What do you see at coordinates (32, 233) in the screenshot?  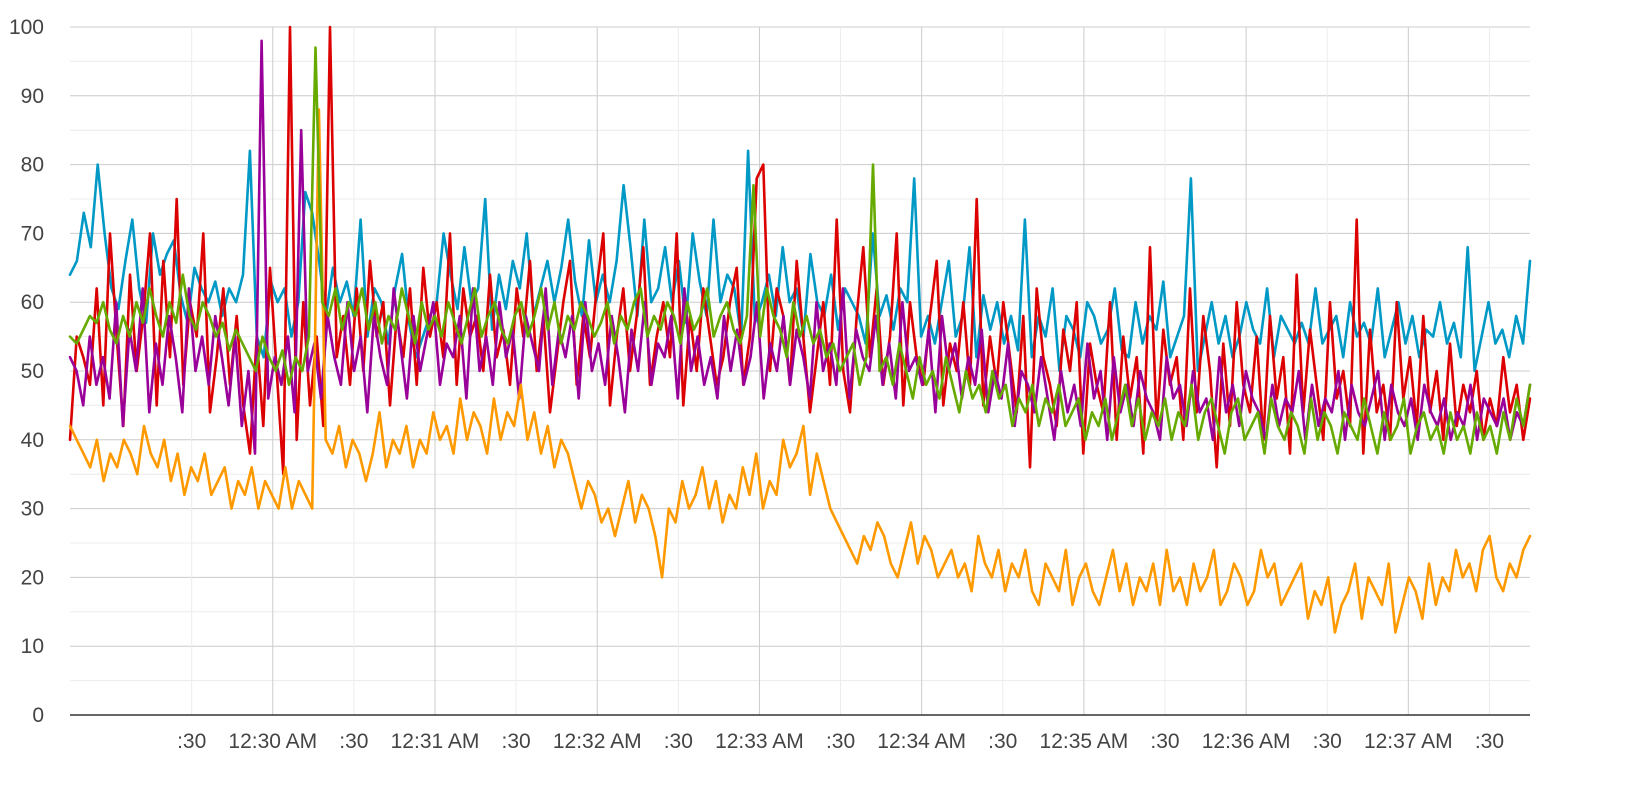 I see `y-tick-label: 70` at bounding box center [32, 233].